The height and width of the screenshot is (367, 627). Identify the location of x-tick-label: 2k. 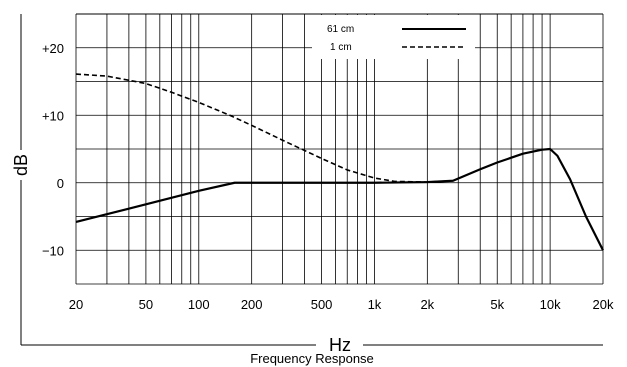
(427, 304).